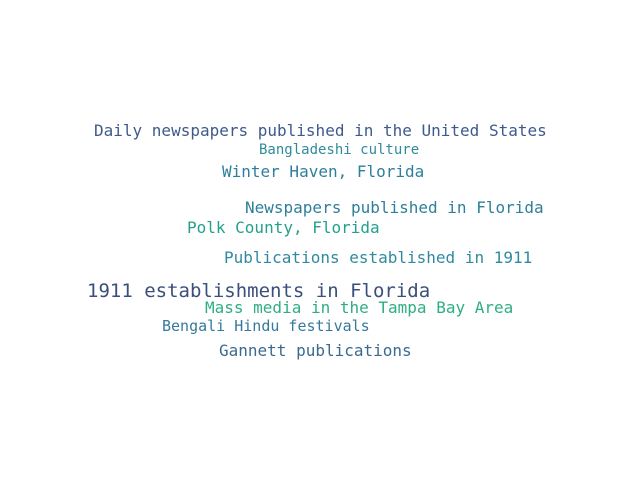 The width and height of the screenshot is (640, 480). Describe the element at coordinates (266, 326) in the screenshot. I see `word-bengali-hindu-festivals: Bengali Hindu festivals` at that location.